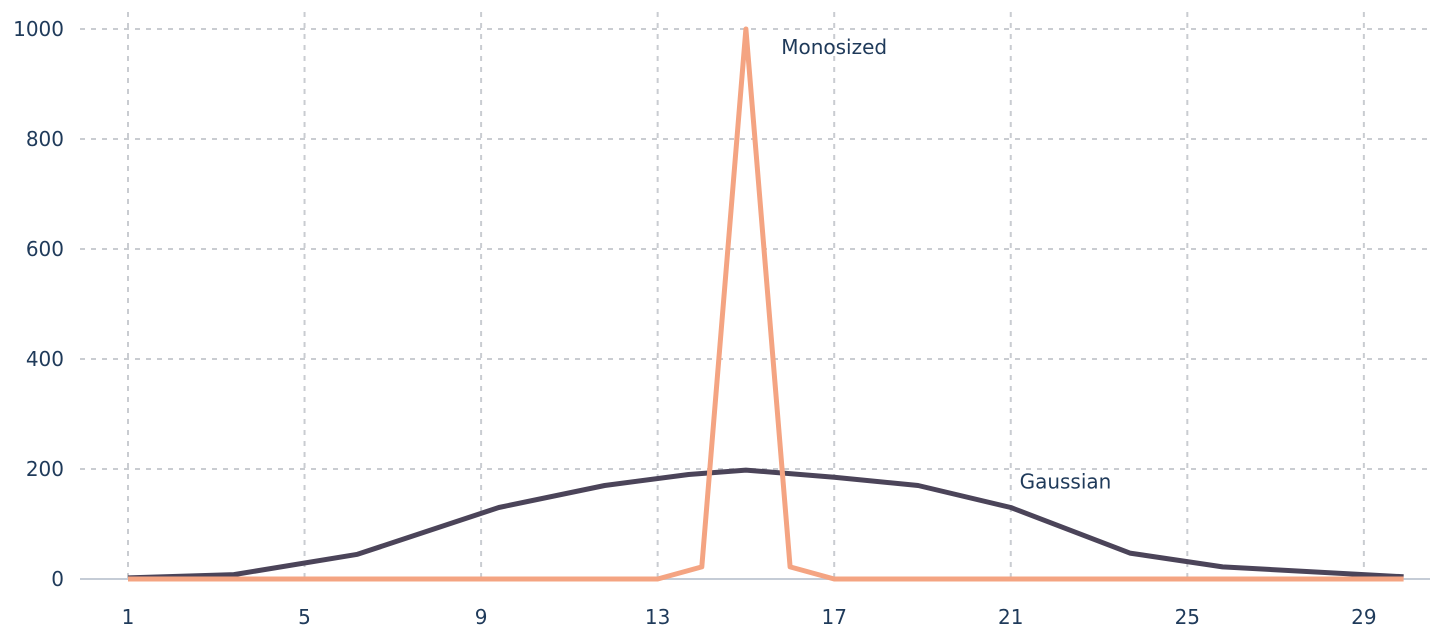 The width and height of the screenshot is (1442, 630). What do you see at coordinates (57, 579) in the screenshot?
I see `y-tick-label: 0` at bounding box center [57, 579].